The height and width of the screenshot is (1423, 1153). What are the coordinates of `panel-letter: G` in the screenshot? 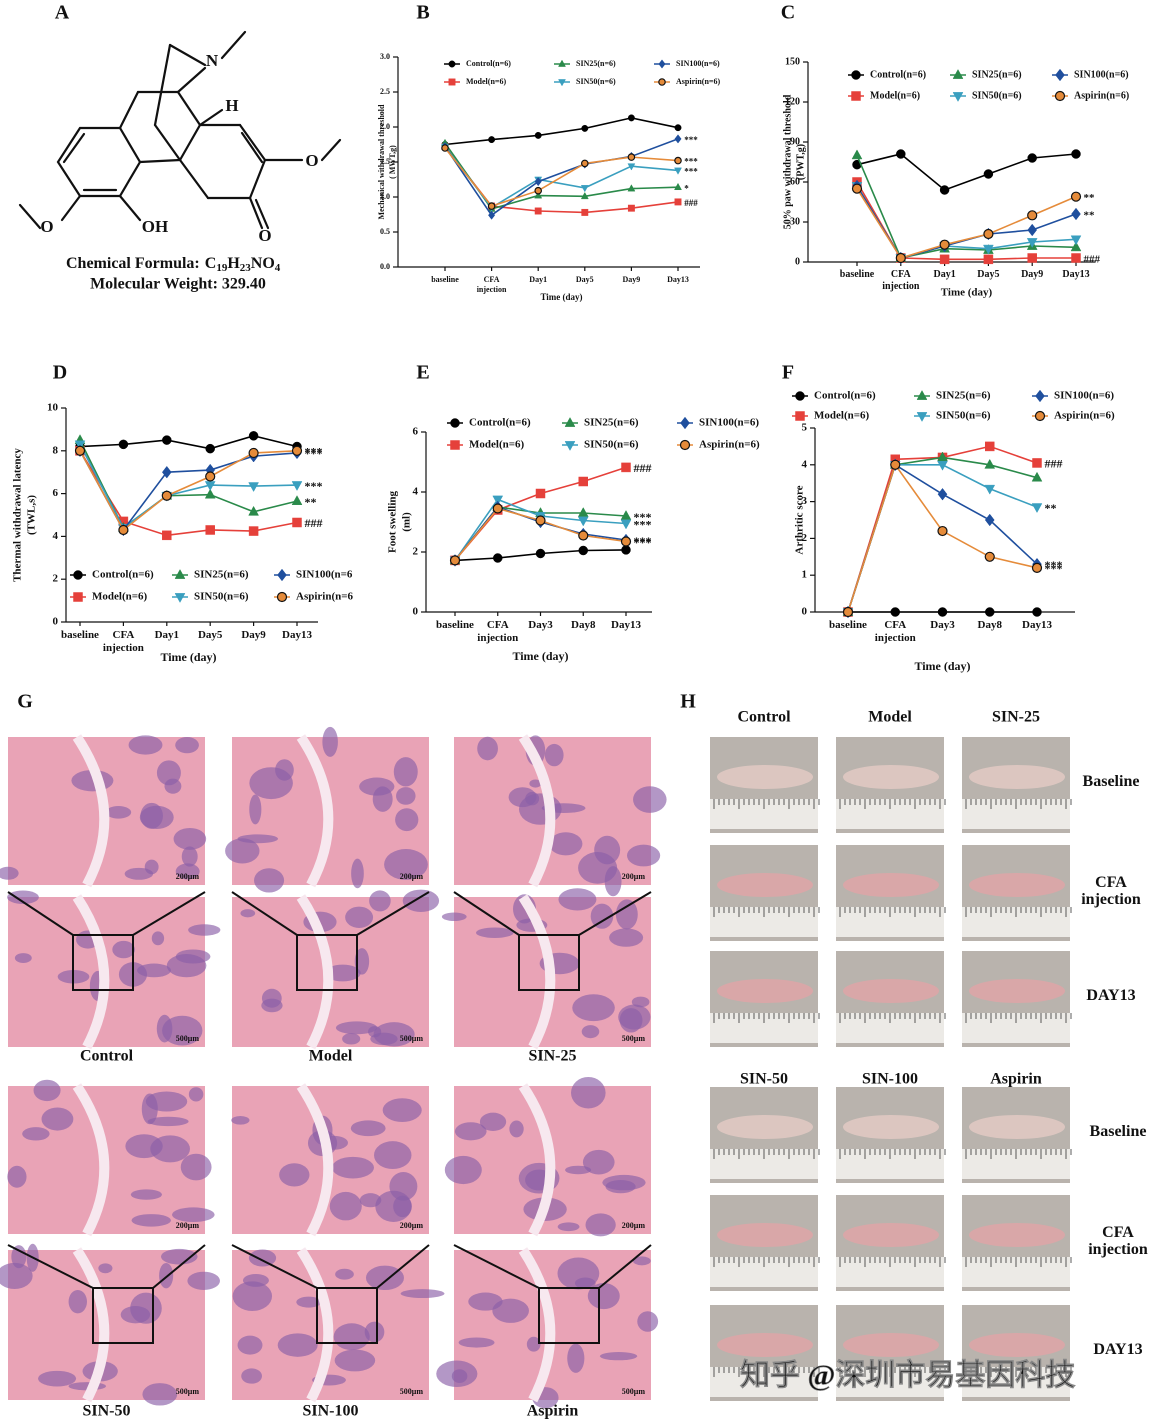 It's located at (25, 702).